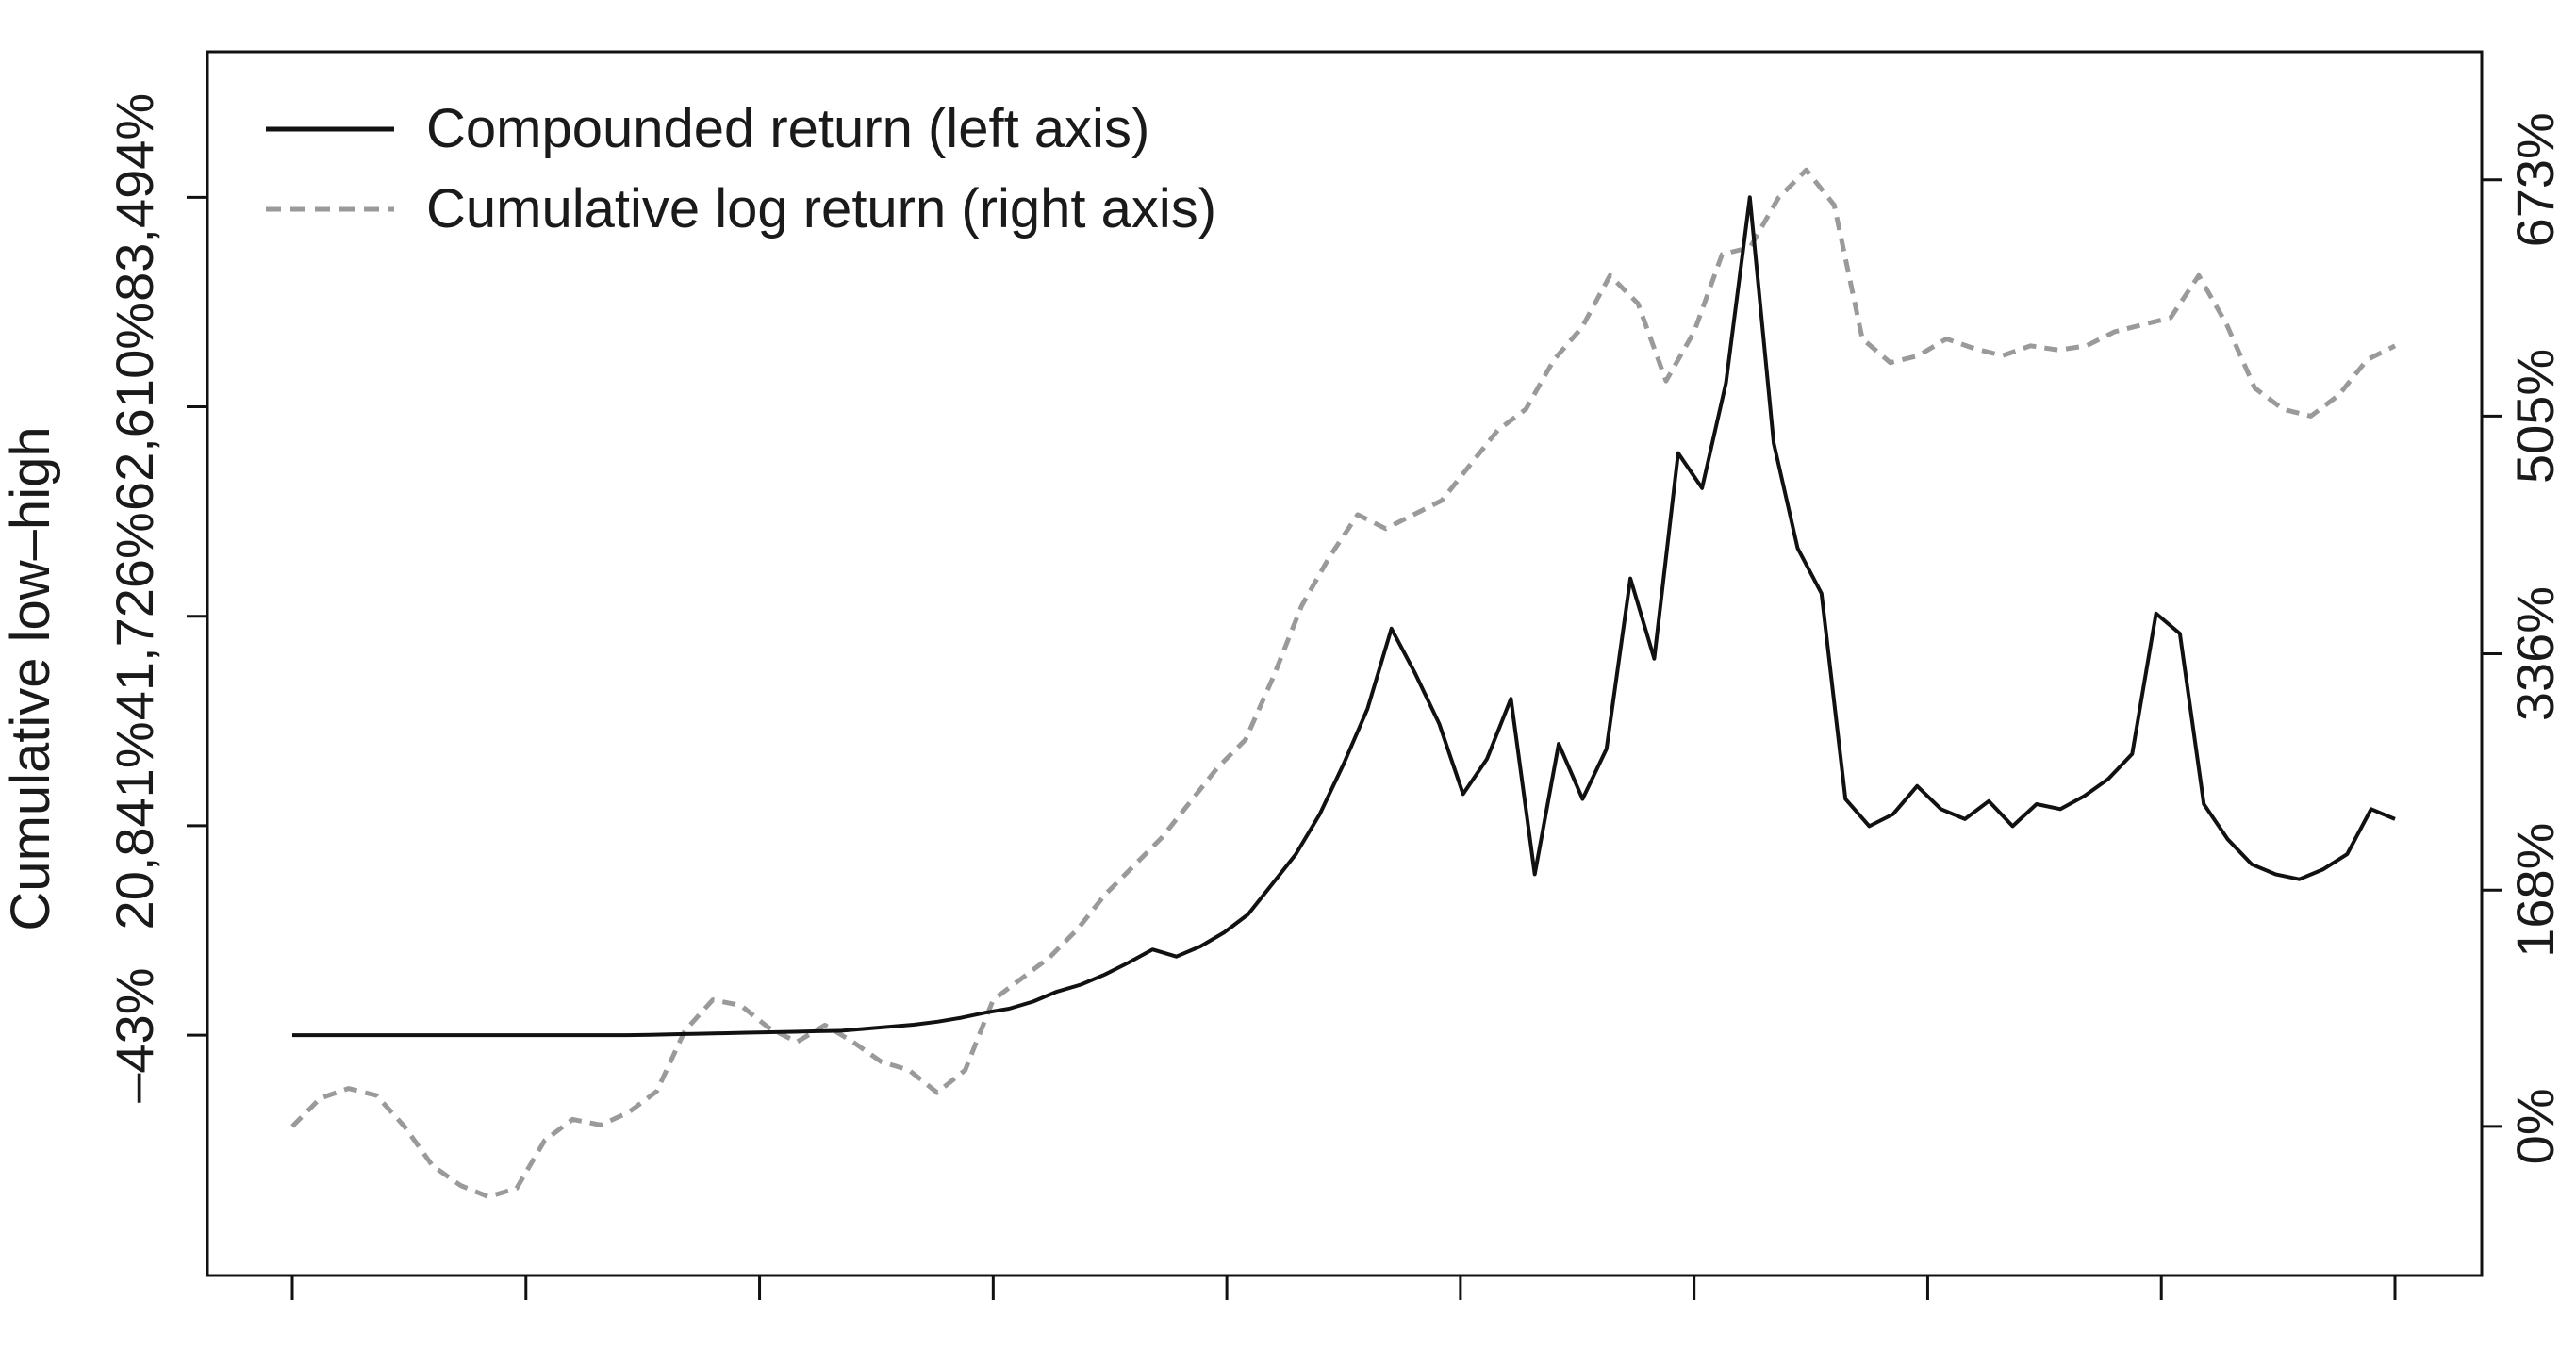  What do you see at coordinates (2535, 1126) in the screenshot?
I see `right-tick-label: 0%` at bounding box center [2535, 1126].